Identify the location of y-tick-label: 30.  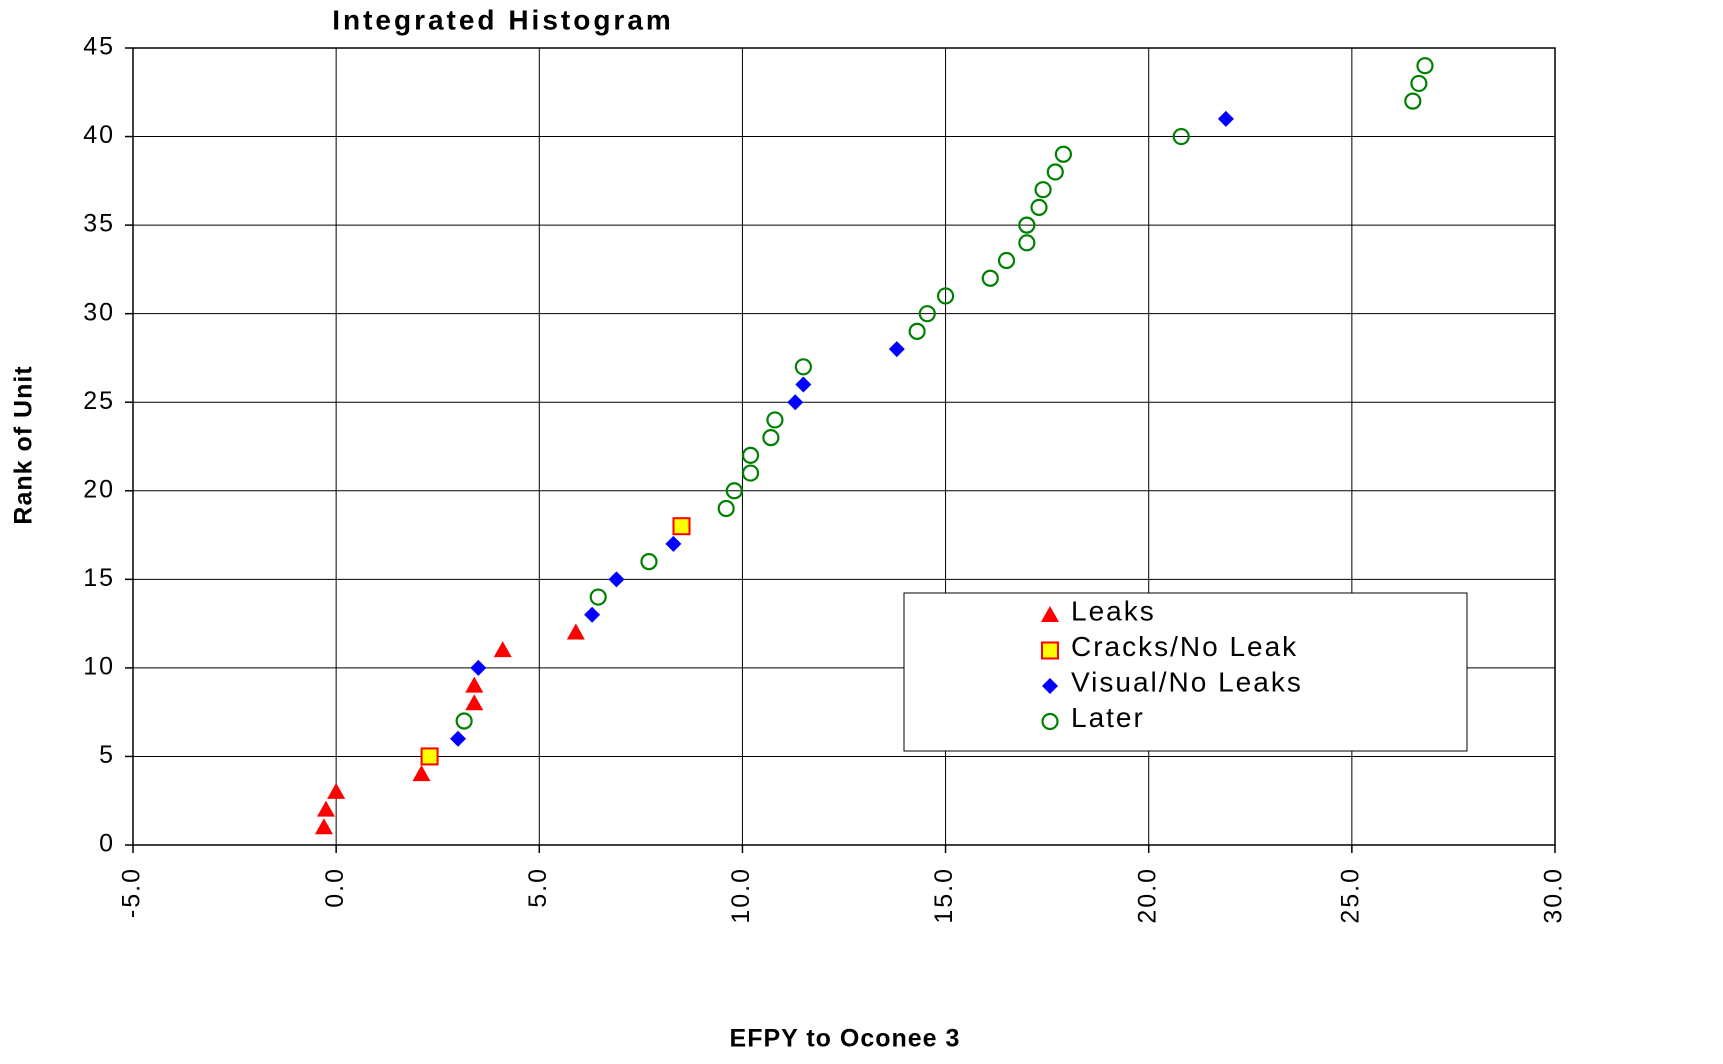
(99, 312).